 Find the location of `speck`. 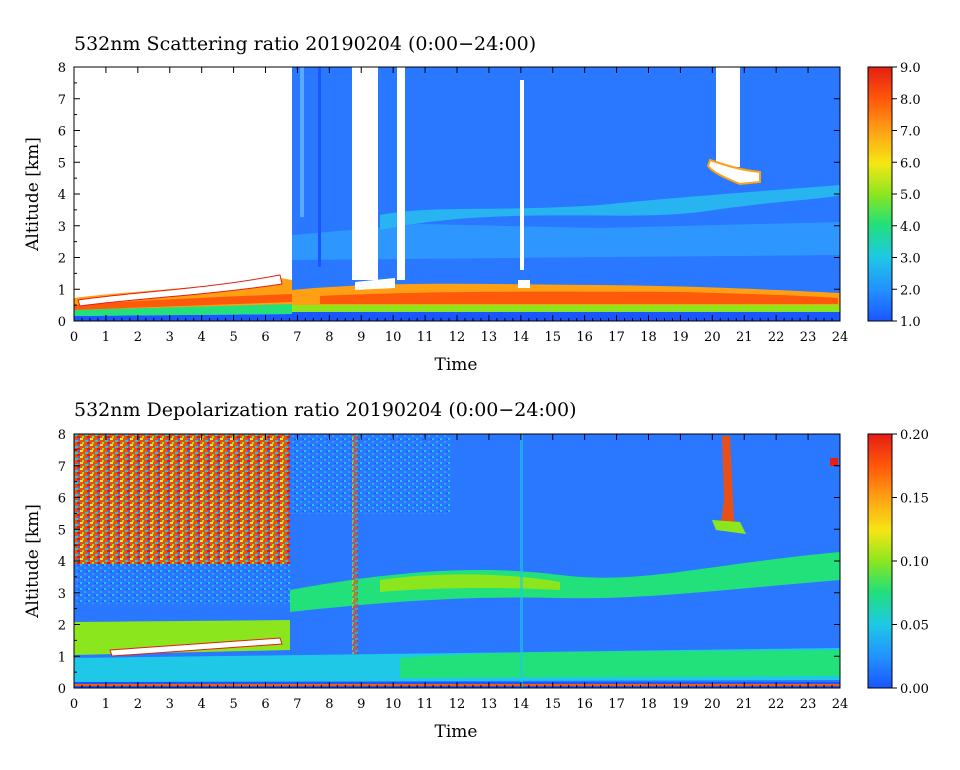

speck is located at coordinates (834, 462).